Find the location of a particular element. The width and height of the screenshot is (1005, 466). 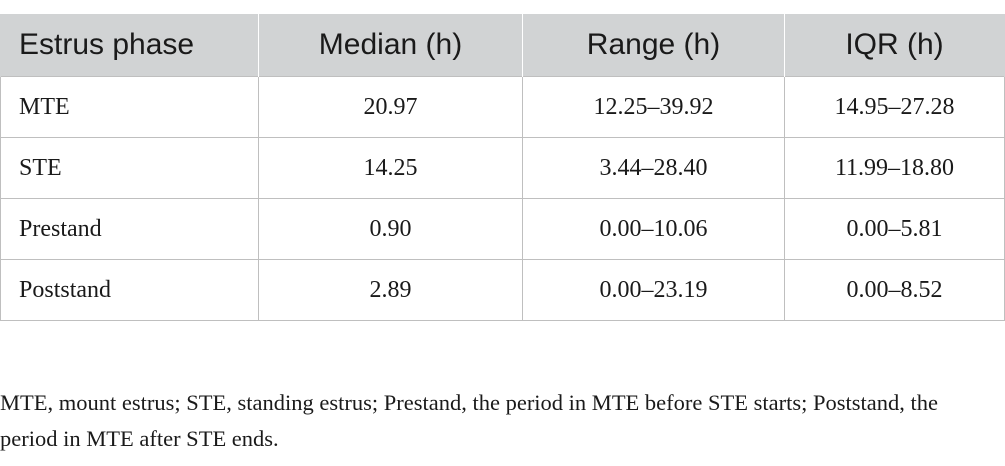

cell-median: 0.90 is located at coordinates (390, 229).